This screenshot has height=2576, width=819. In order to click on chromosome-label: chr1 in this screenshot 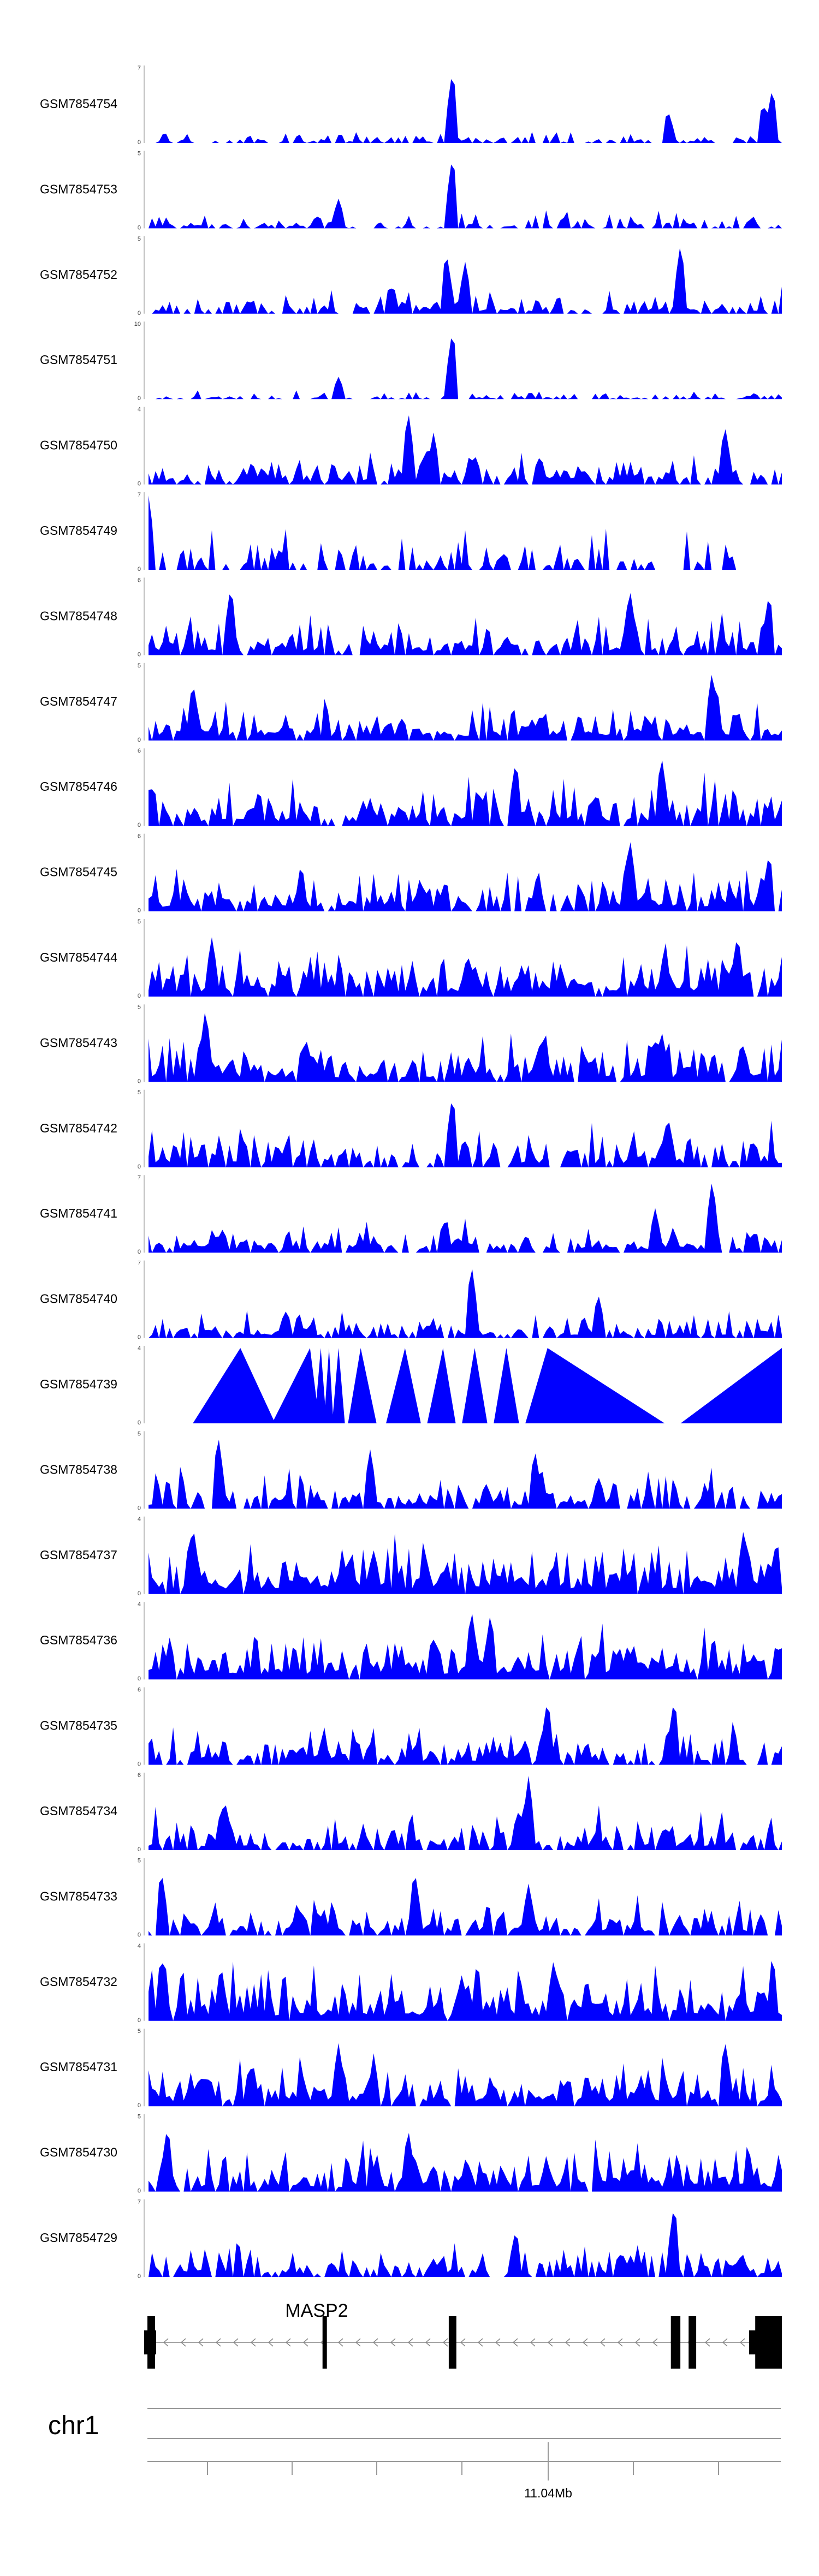, I will do `click(73, 2425)`.